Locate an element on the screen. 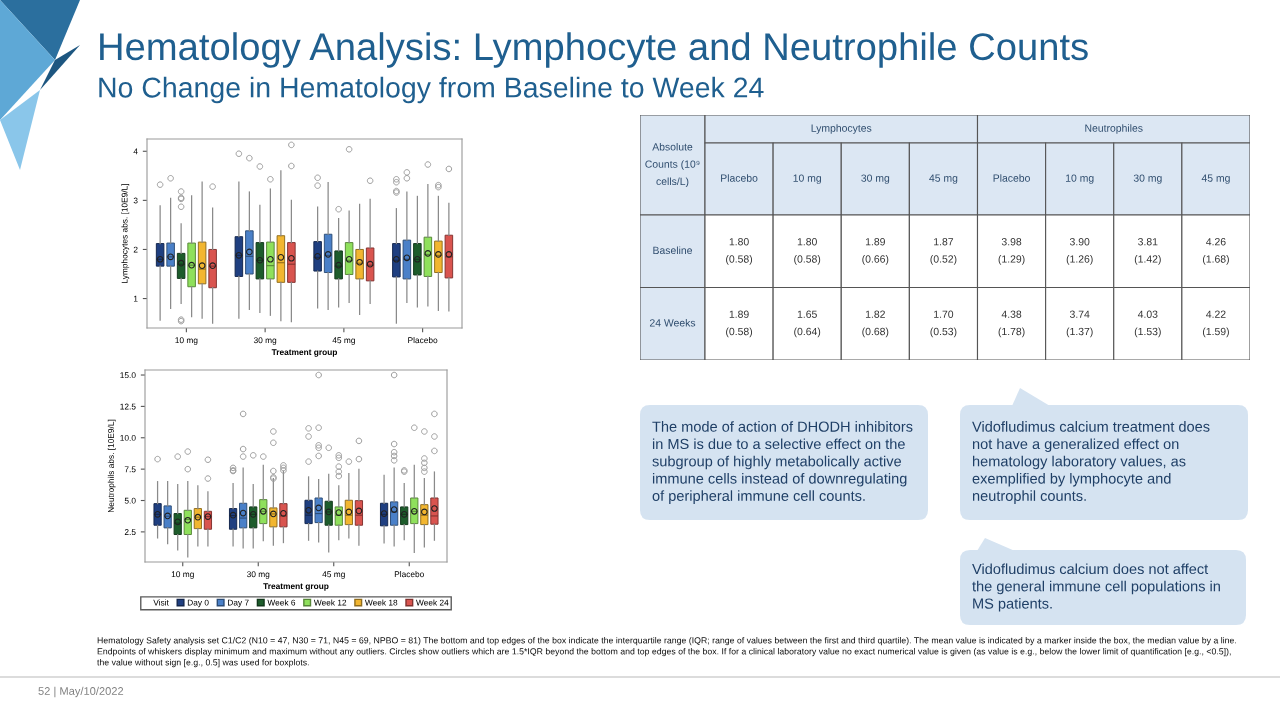 The width and height of the screenshot is (1280, 720). y-tick-label: 1 is located at coordinates (135, 298).